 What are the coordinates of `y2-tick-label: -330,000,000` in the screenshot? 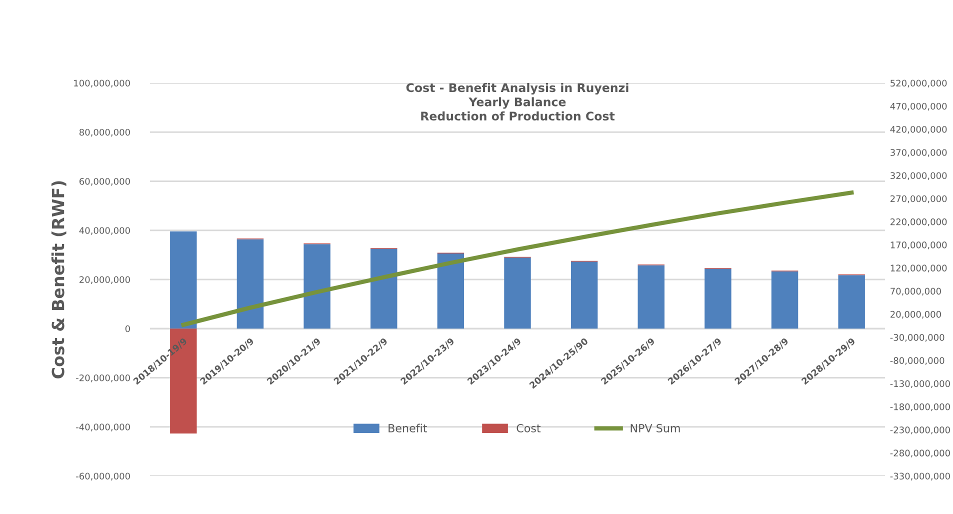 It's located at (920, 476).